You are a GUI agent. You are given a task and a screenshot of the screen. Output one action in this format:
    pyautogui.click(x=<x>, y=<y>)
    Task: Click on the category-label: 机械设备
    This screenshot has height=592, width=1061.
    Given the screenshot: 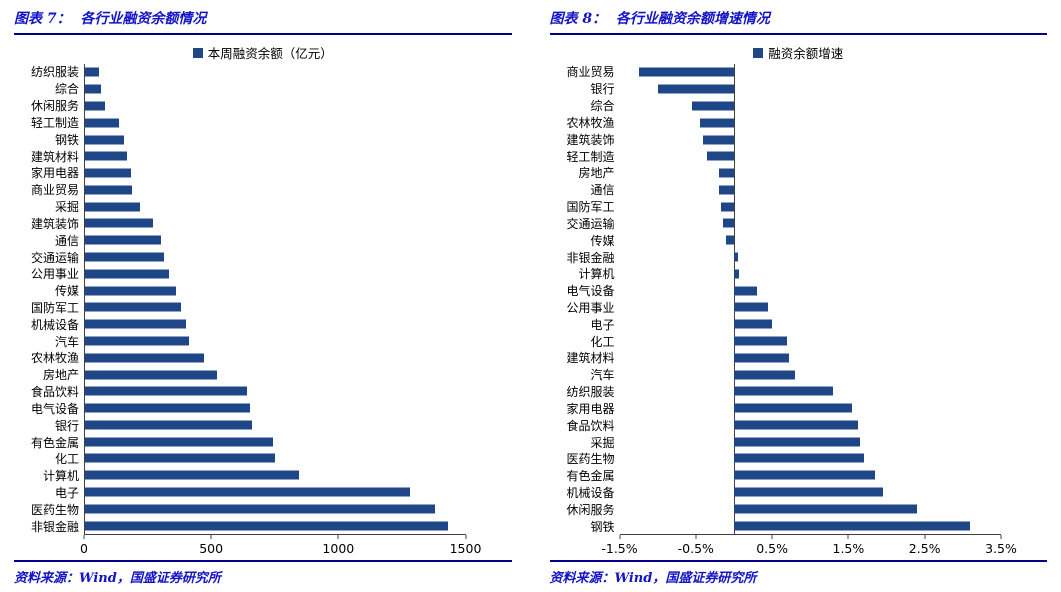 What is the action you would take?
    pyautogui.click(x=54, y=324)
    